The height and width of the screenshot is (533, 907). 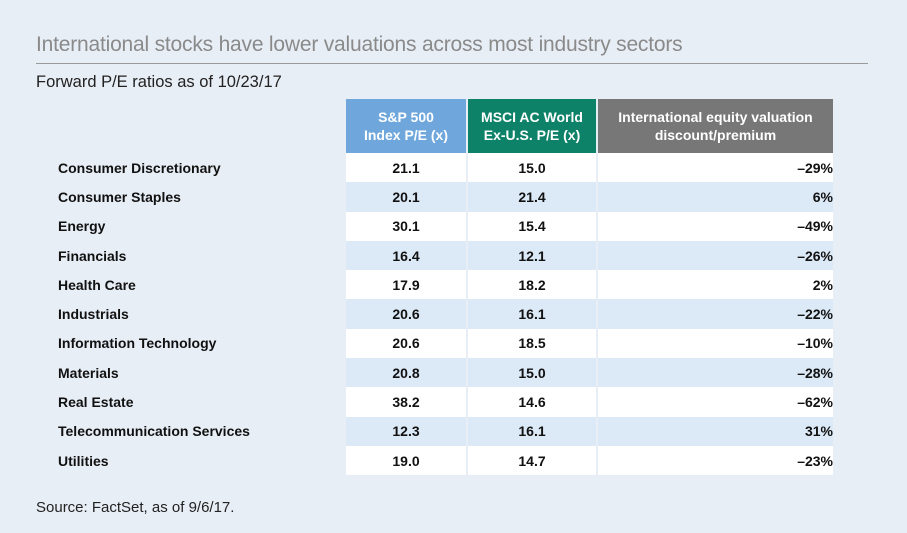 What do you see at coordinates (715, 373) in the screenshot?
I see `valuation-discount-value: –28%` at bounding box center [715, 373].